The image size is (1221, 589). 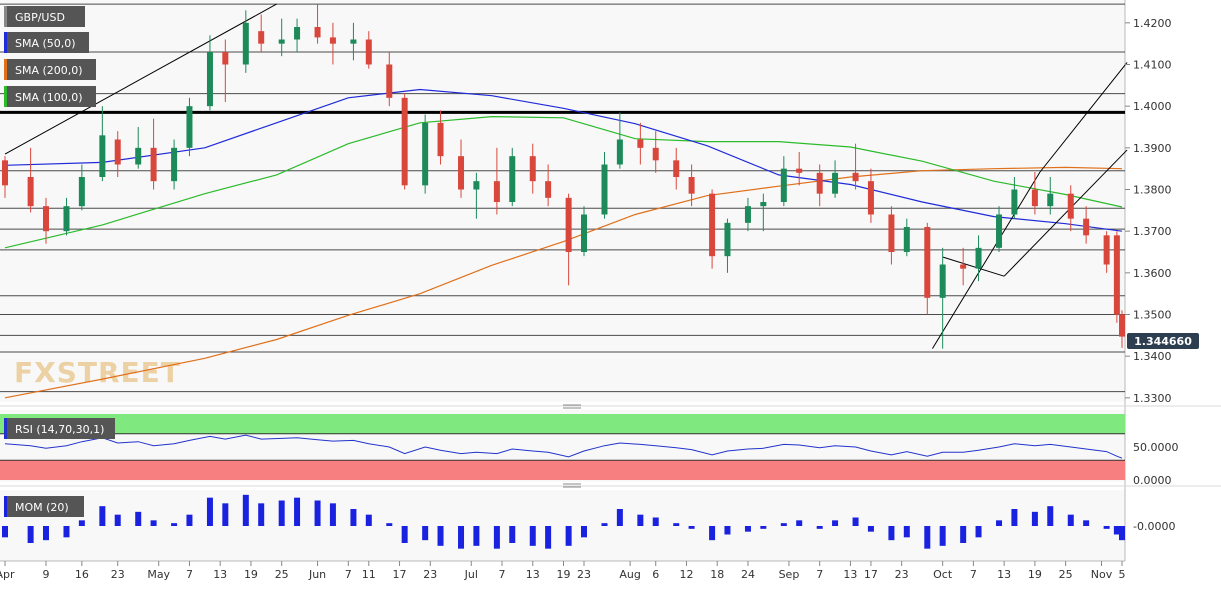 I want to click on last-price-tag-background, so click(x=1163, y=341).